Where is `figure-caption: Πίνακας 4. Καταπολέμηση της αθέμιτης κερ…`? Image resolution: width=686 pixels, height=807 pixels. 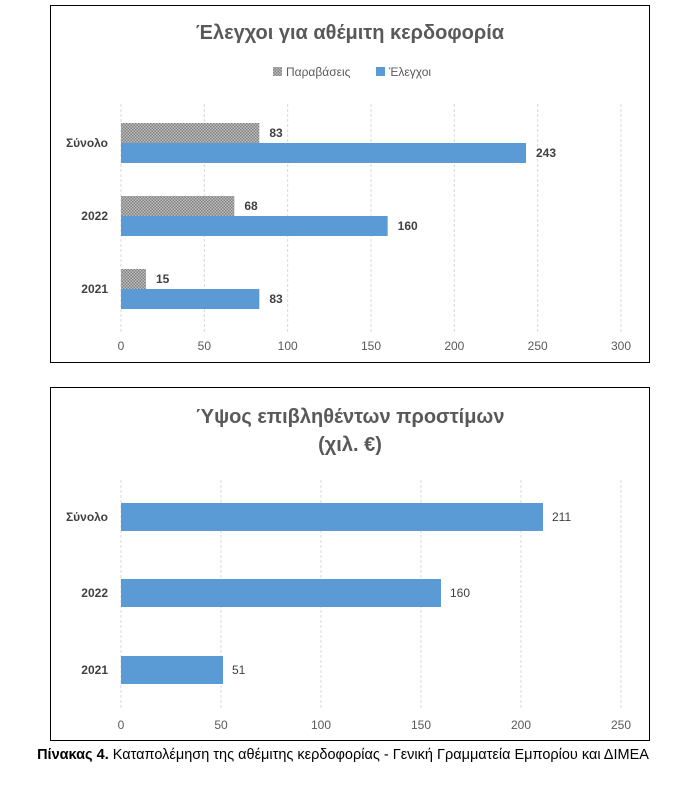
figure-caption: Πίνακας 4. Καταπολέμηση της αθέμιτης κερ… is located at coordinates (343, 755).